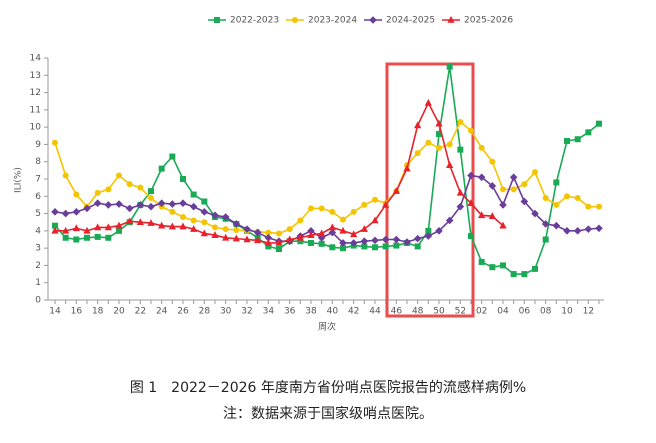 This screenshot has width=656, height=443. What do you see at coordinates (38, 197) in the screenshot?
I see `y-tick-label: 6` at bounding box center [38, 197].